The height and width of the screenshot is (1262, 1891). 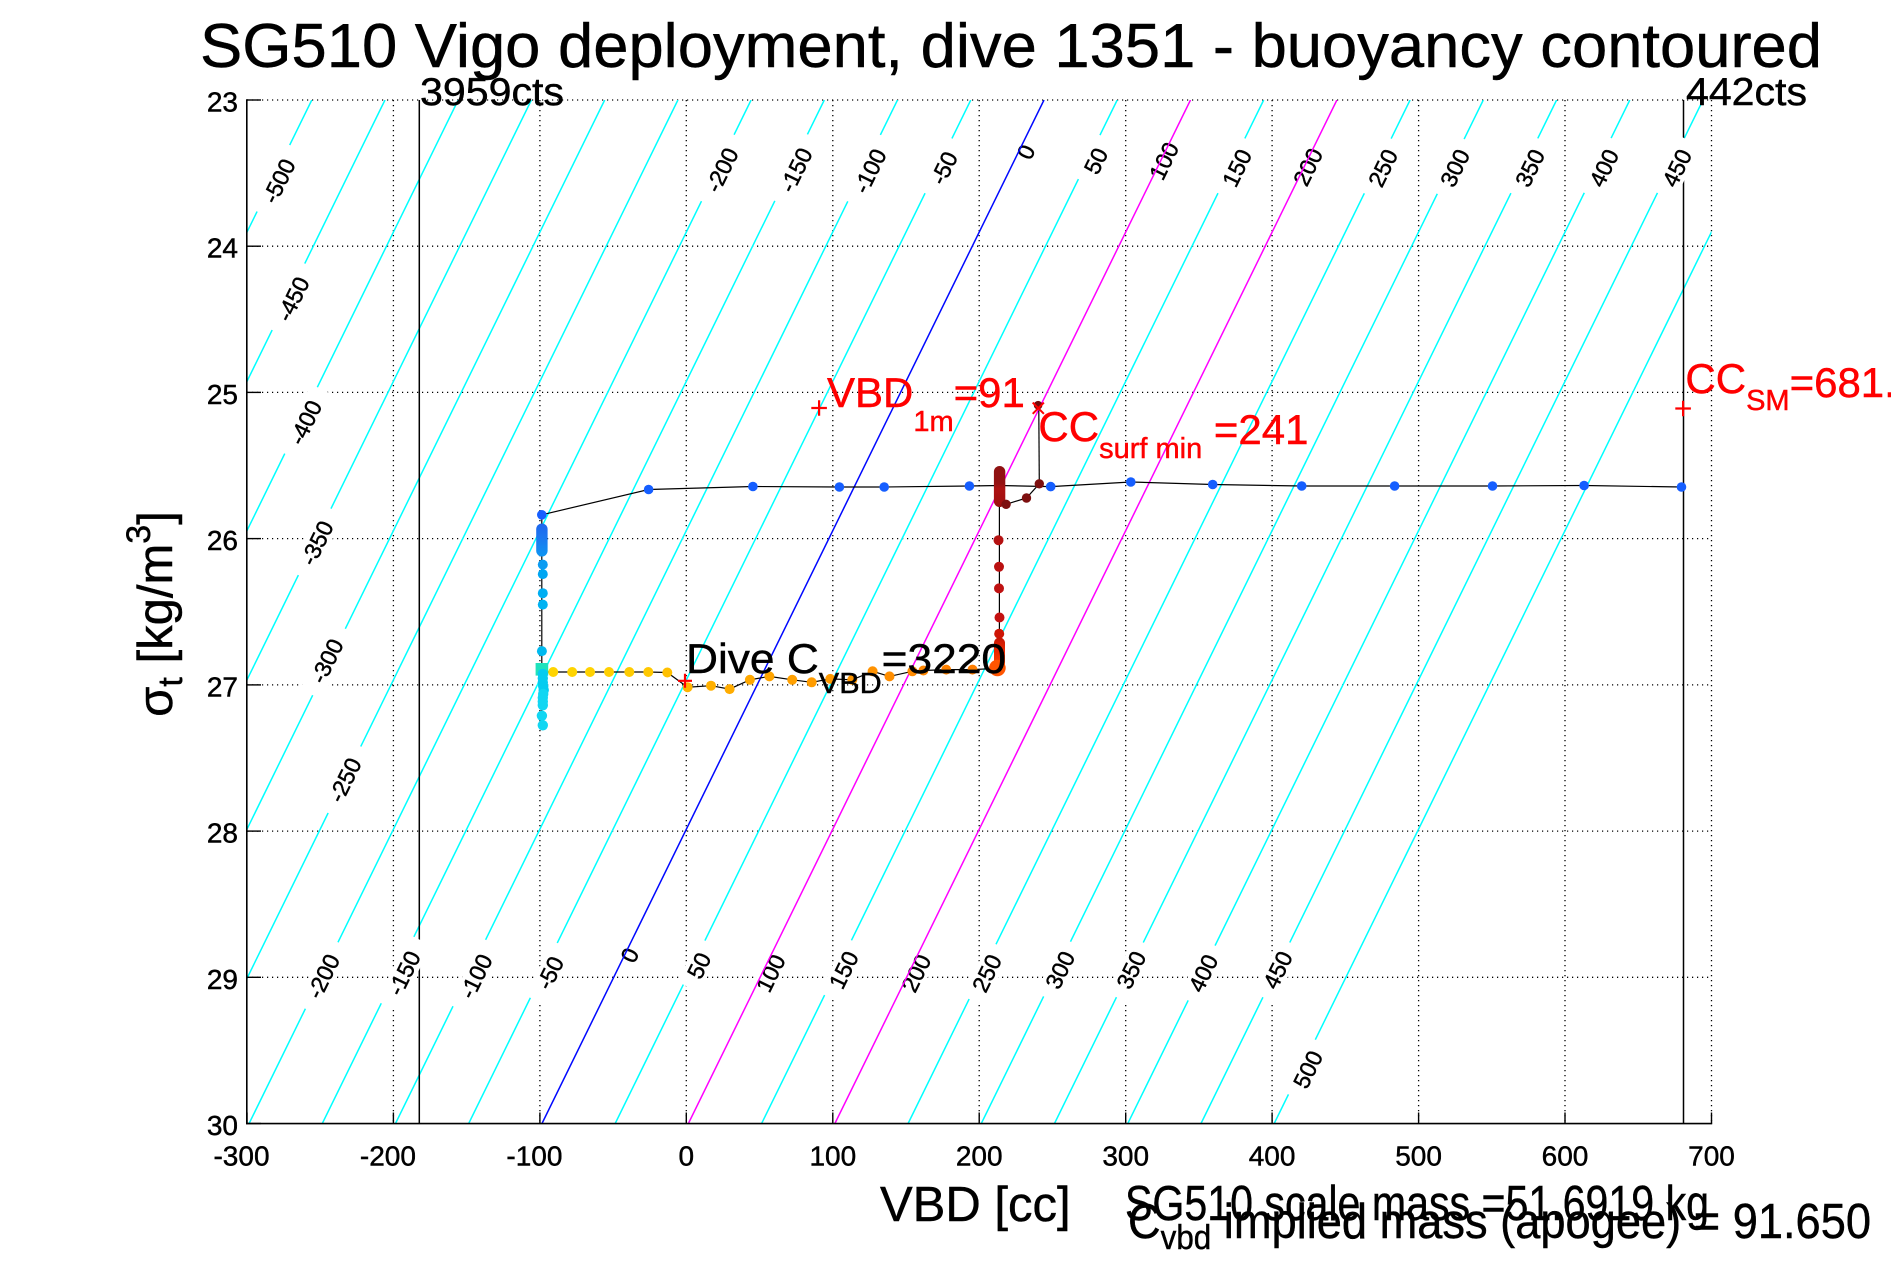 I want to click on svg-text: 400, so click(x=1272, y=1156).